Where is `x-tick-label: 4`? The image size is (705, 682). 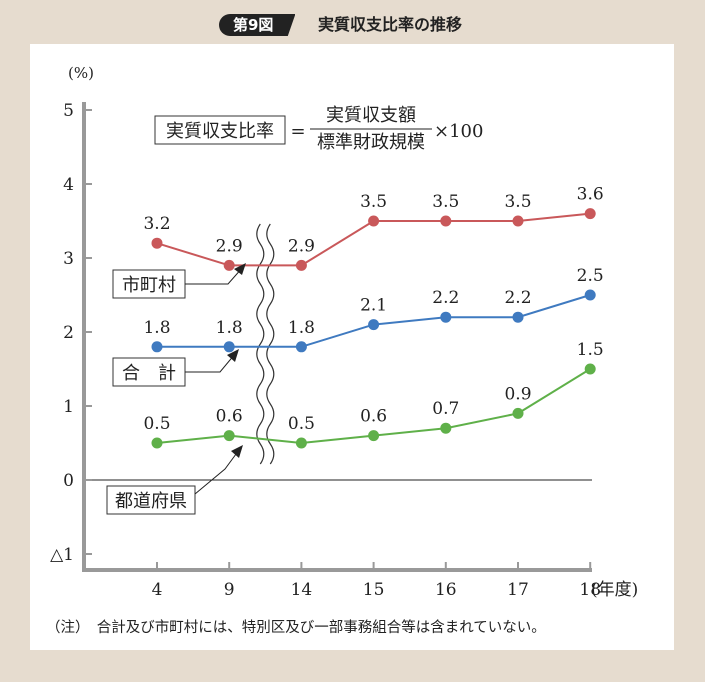 x-tick-label: 4 is located at coordinates (157, 590).